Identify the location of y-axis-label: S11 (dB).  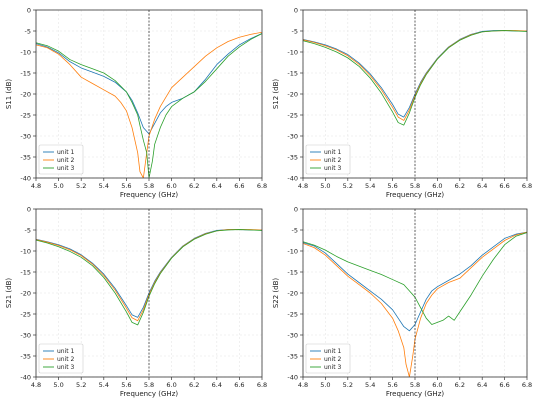
(9, 94).